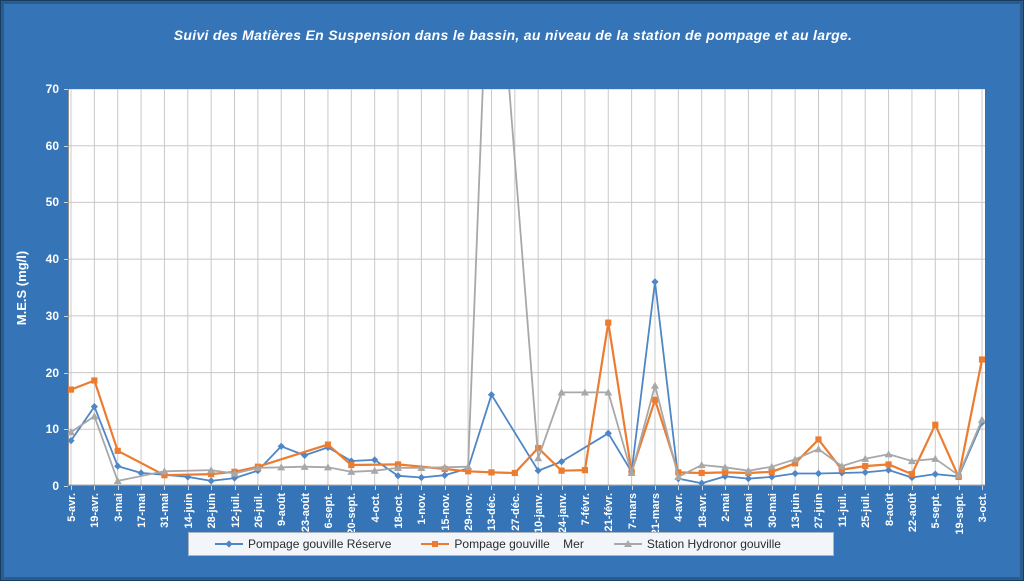 The width and height of the screenshot is (1024, 581). I want to click on x-tick-label: 3-oct., so click(983, 508).